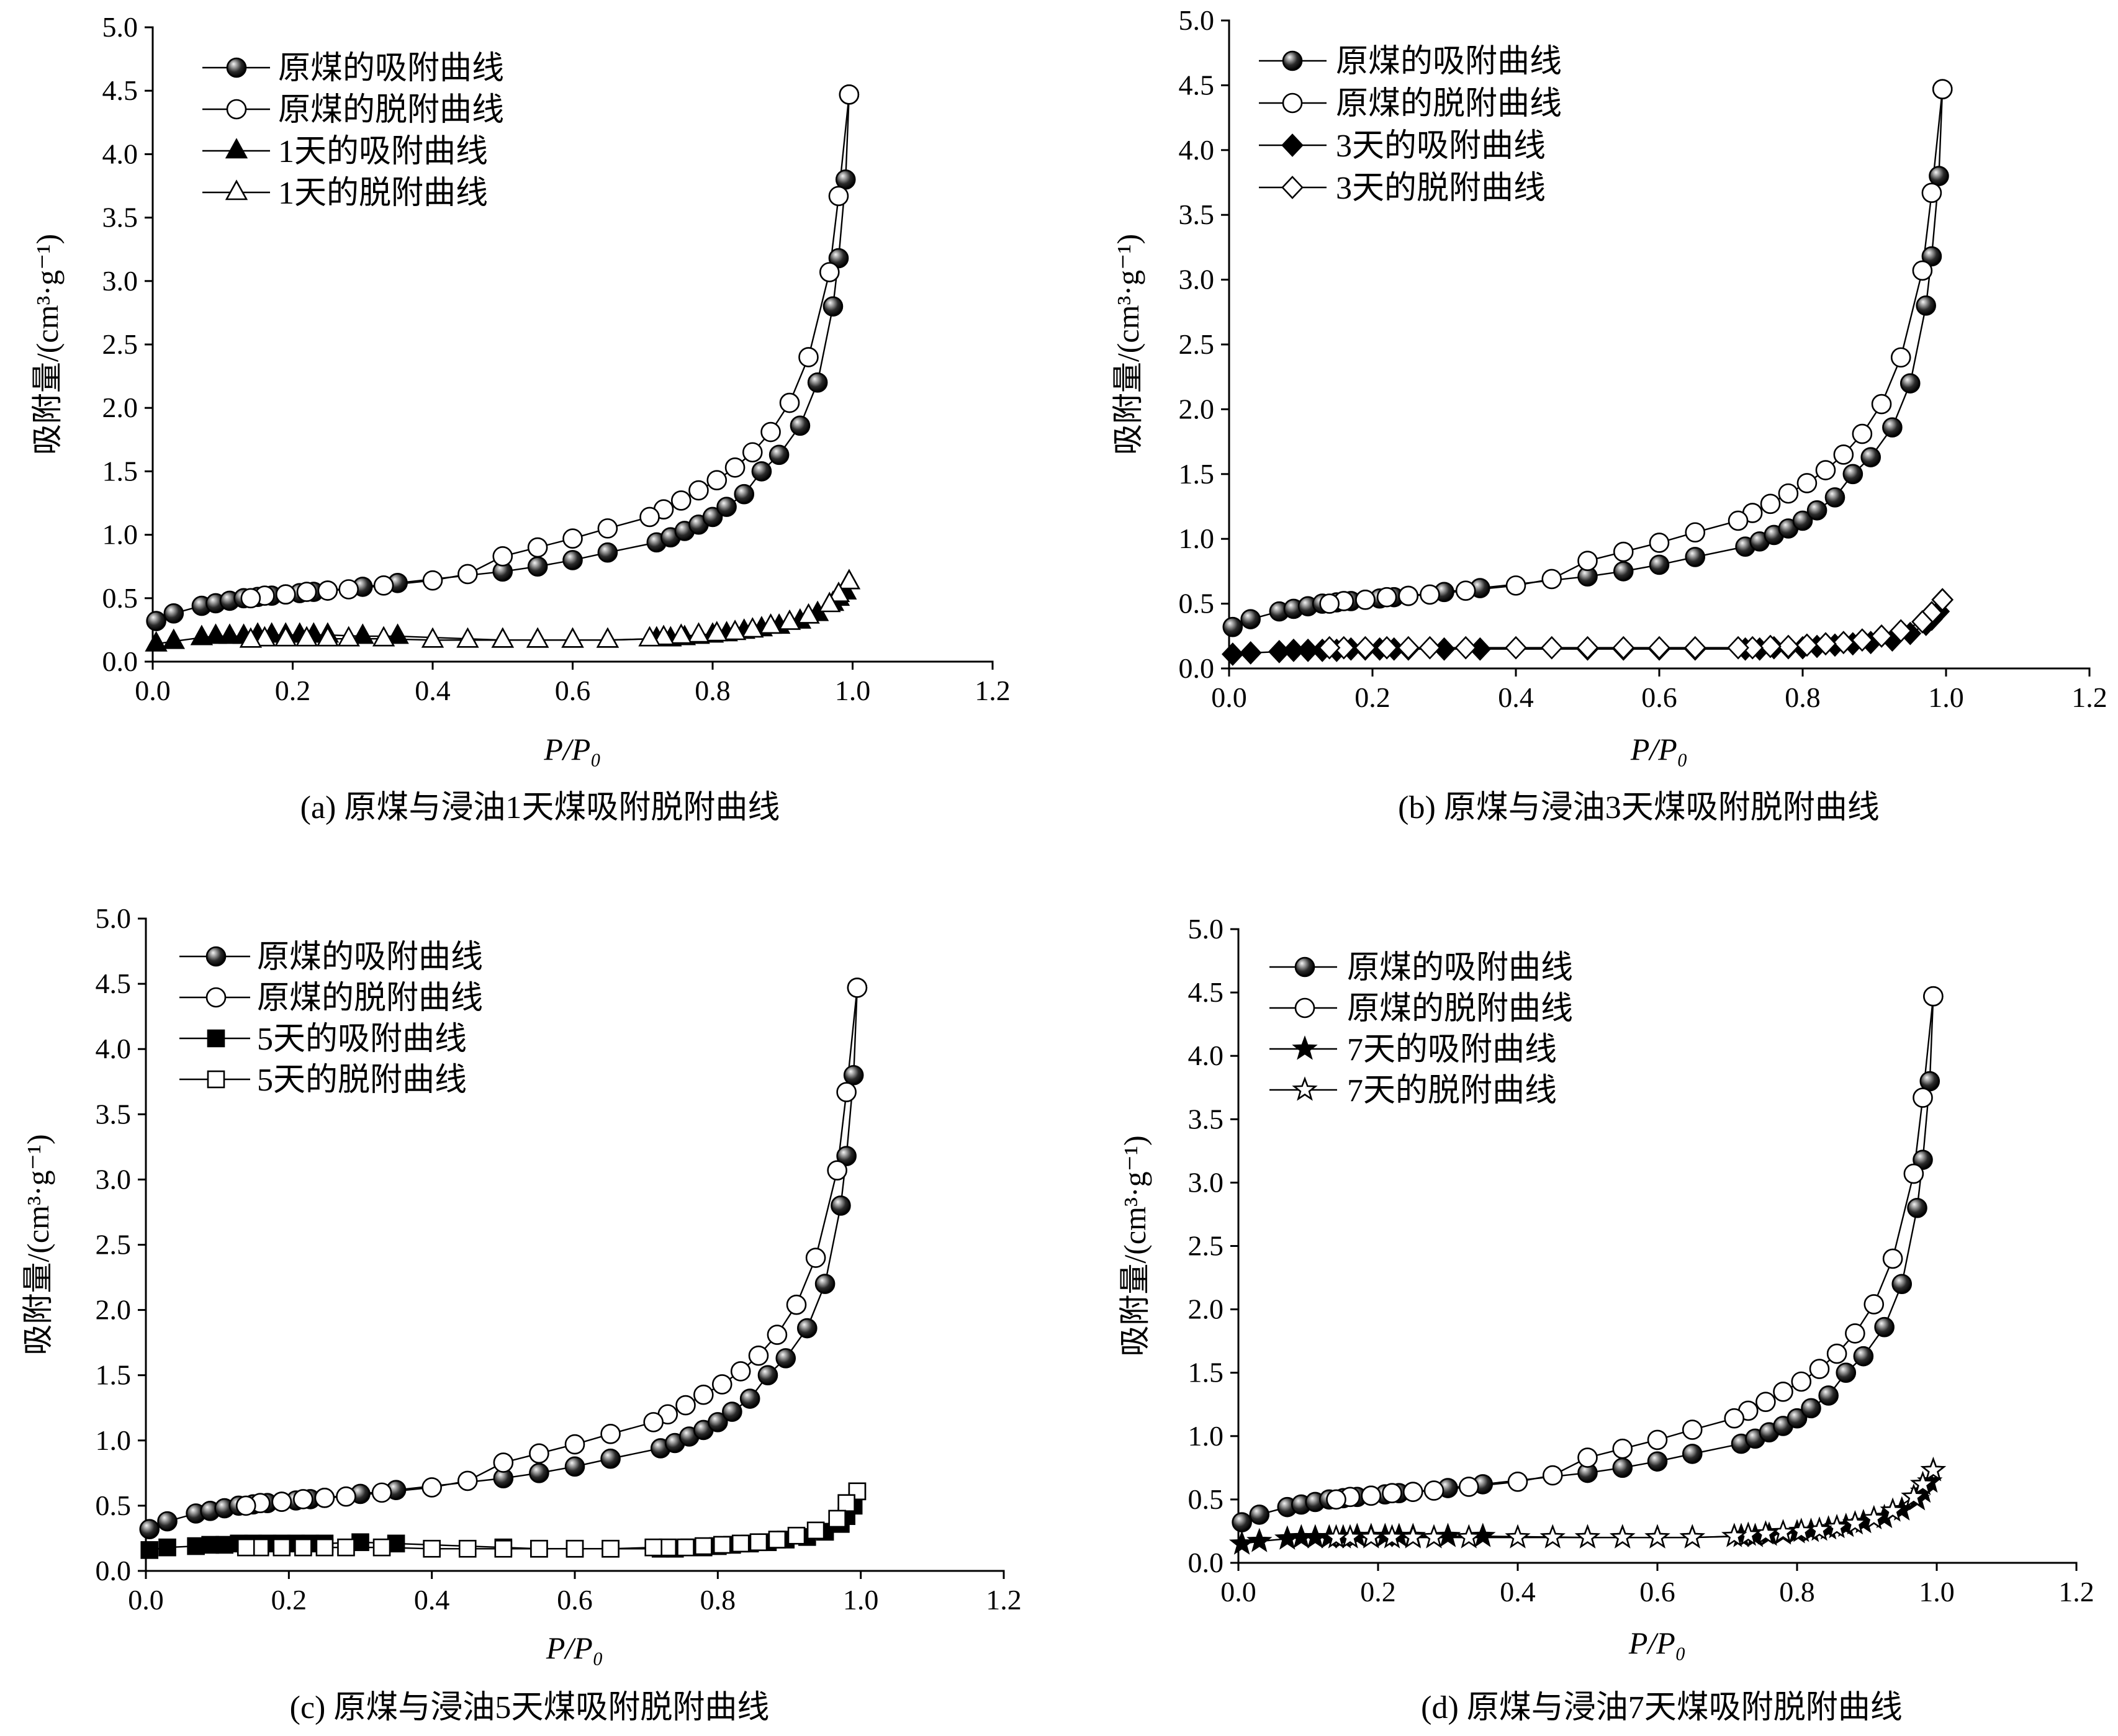 The height and width of the screenshot is (1736, 2118). What do you see at coordinates (1238, 1592) in the screenshot?
I see `x-tick-label: 0.0` at bounding box center [1238, 1592].